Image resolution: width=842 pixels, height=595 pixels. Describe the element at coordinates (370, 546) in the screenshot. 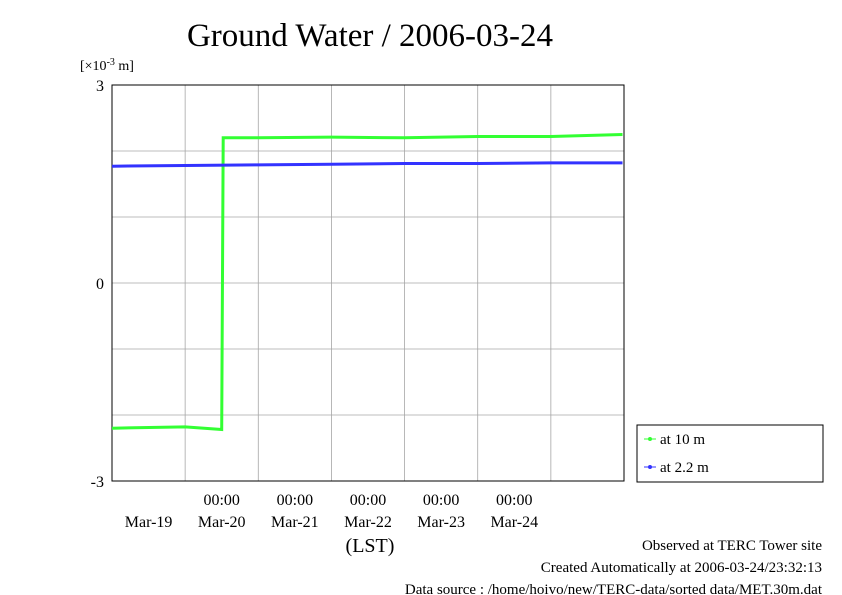

I see `x-axis-label: (LST)` at that location.